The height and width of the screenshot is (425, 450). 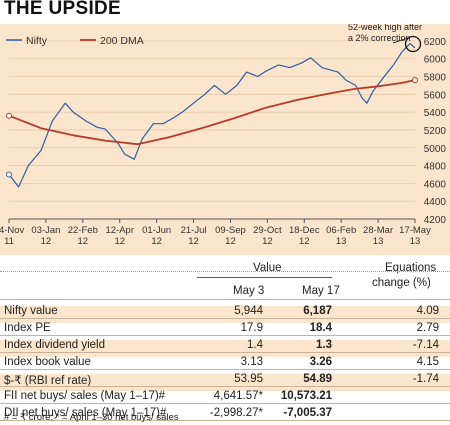 I want to click on y-tick-label: 4400, so click(x=435, y=202).